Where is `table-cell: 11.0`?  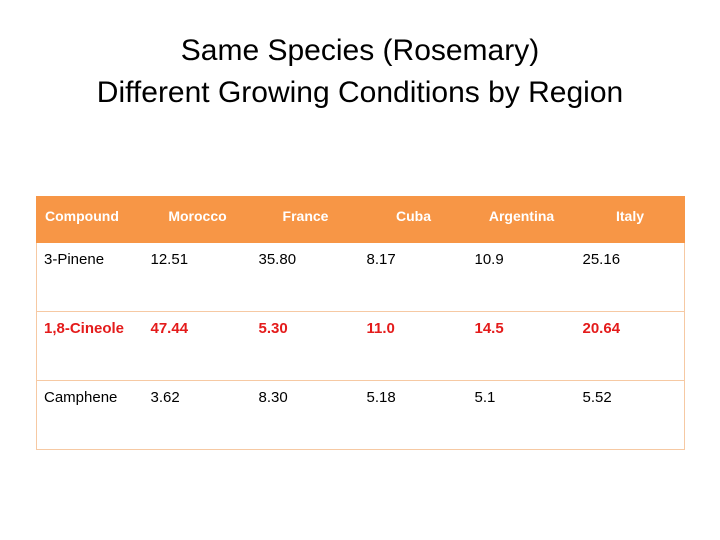 table-cell: 11.0 is located at coordinates (413, 346).